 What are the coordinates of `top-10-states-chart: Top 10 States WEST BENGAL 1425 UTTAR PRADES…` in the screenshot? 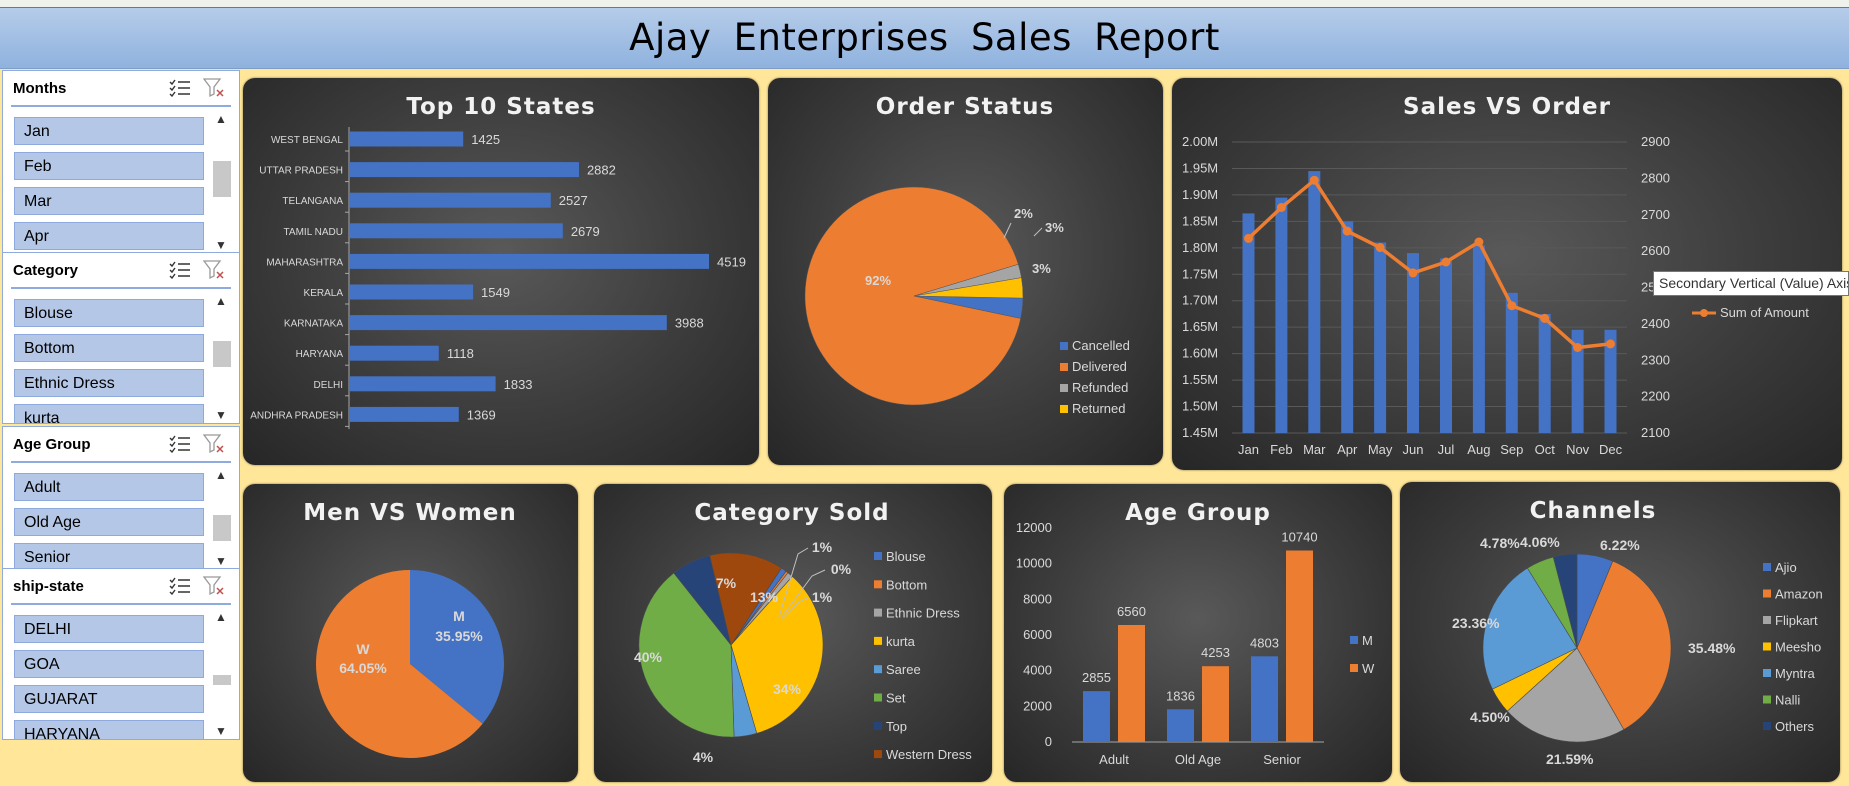 It's located at (501, 271).